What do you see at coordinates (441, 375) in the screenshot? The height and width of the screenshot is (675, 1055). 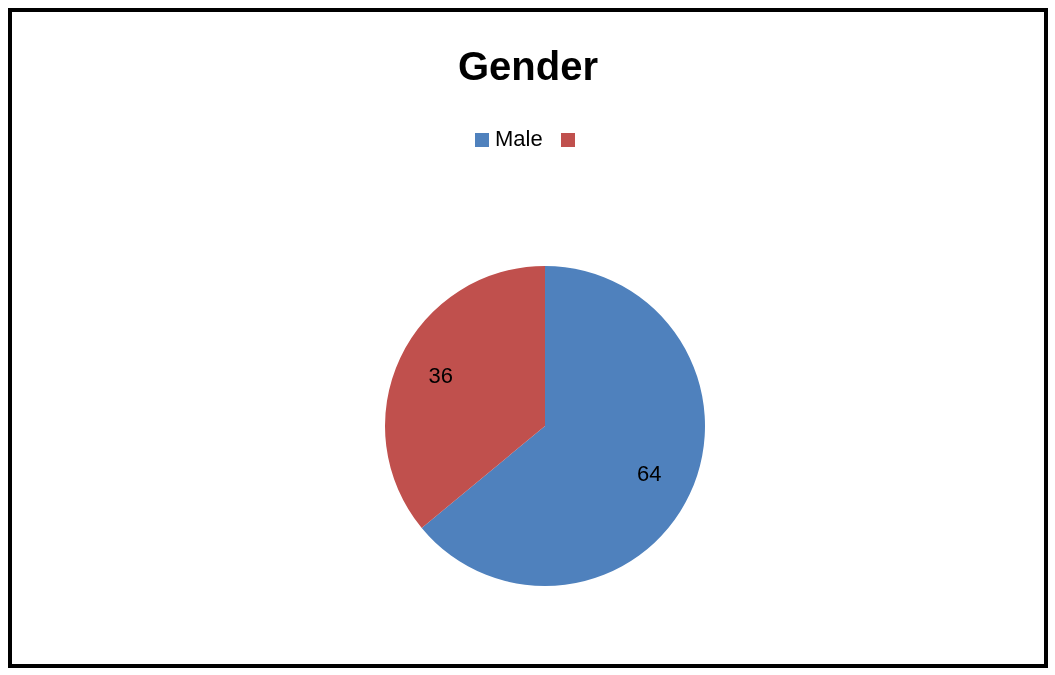 I see `data-label: 36` at bounding box center [441, 375].